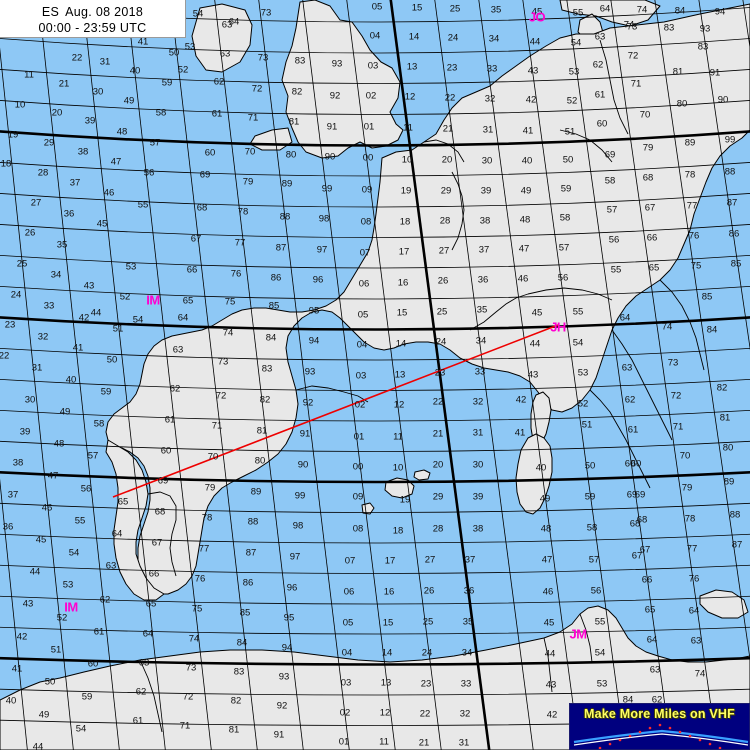 This screenshot has width=750, height=750. What do you see at coordinates (366, 222) in the screenshot?
I see `grid-square-label: 08` at bounding box center [366, 222].